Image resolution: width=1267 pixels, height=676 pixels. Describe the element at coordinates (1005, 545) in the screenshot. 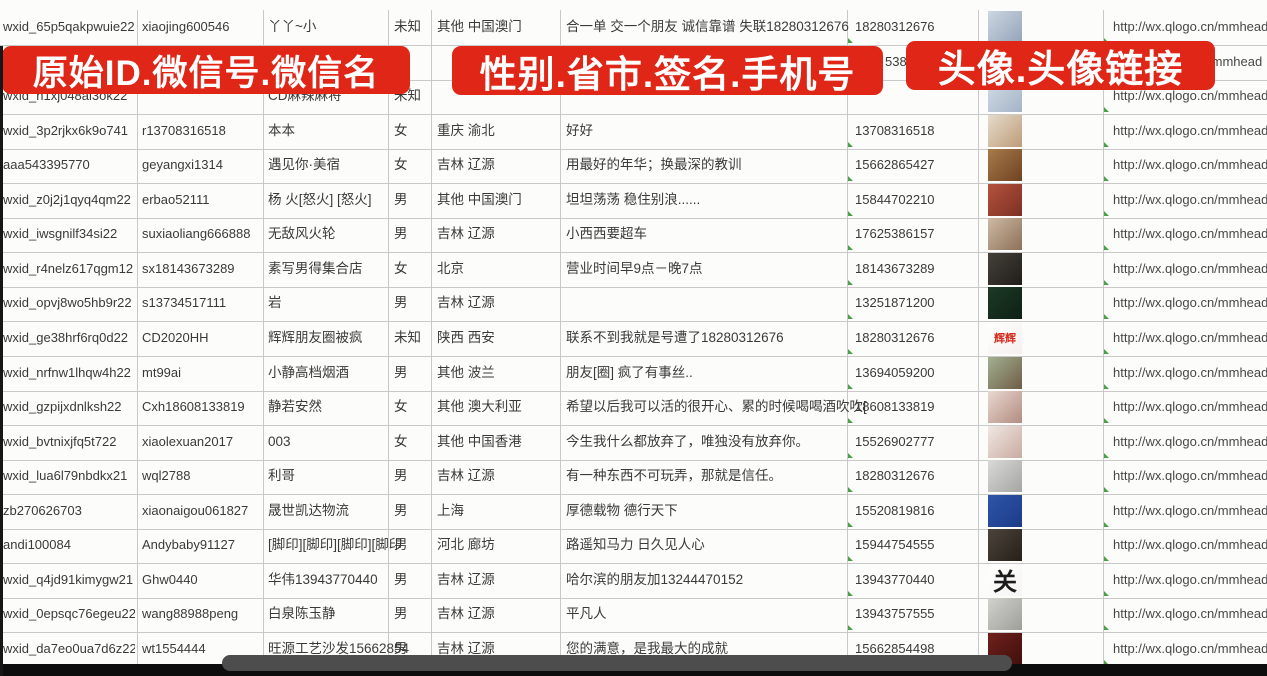

I see `avatar-dark-photo` at that location.